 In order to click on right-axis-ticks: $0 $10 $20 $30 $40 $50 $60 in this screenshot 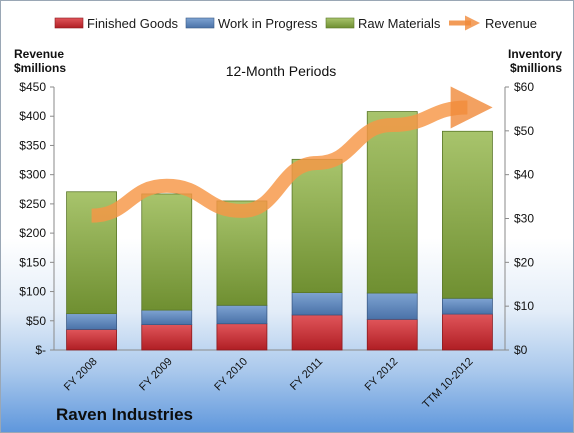, I will do `click(519, 218)`.